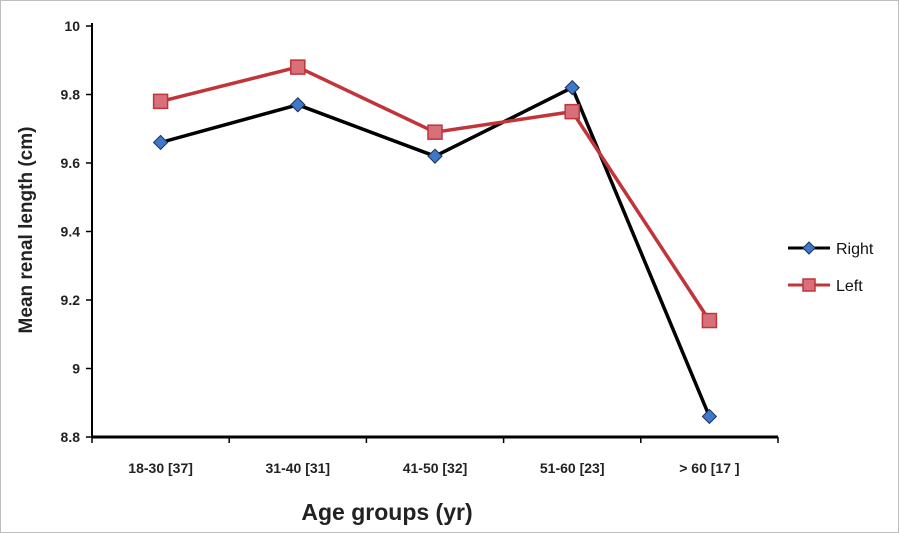 The image size is (899, 533). Describe the element at coordinates (160, 468) in the screenshot. I see `x-tick-label: 18-30 [37]` at that location.